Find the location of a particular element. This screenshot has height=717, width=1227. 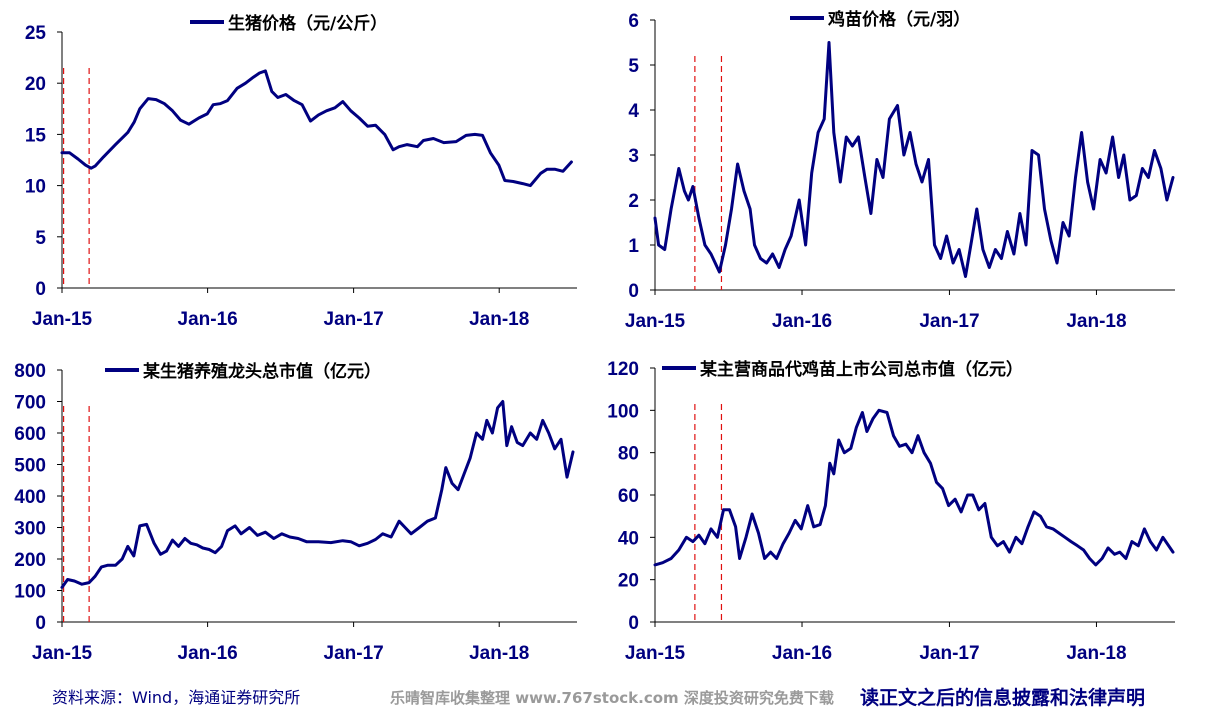

y-tick-label: 120 is located at coordinates (623, 369).